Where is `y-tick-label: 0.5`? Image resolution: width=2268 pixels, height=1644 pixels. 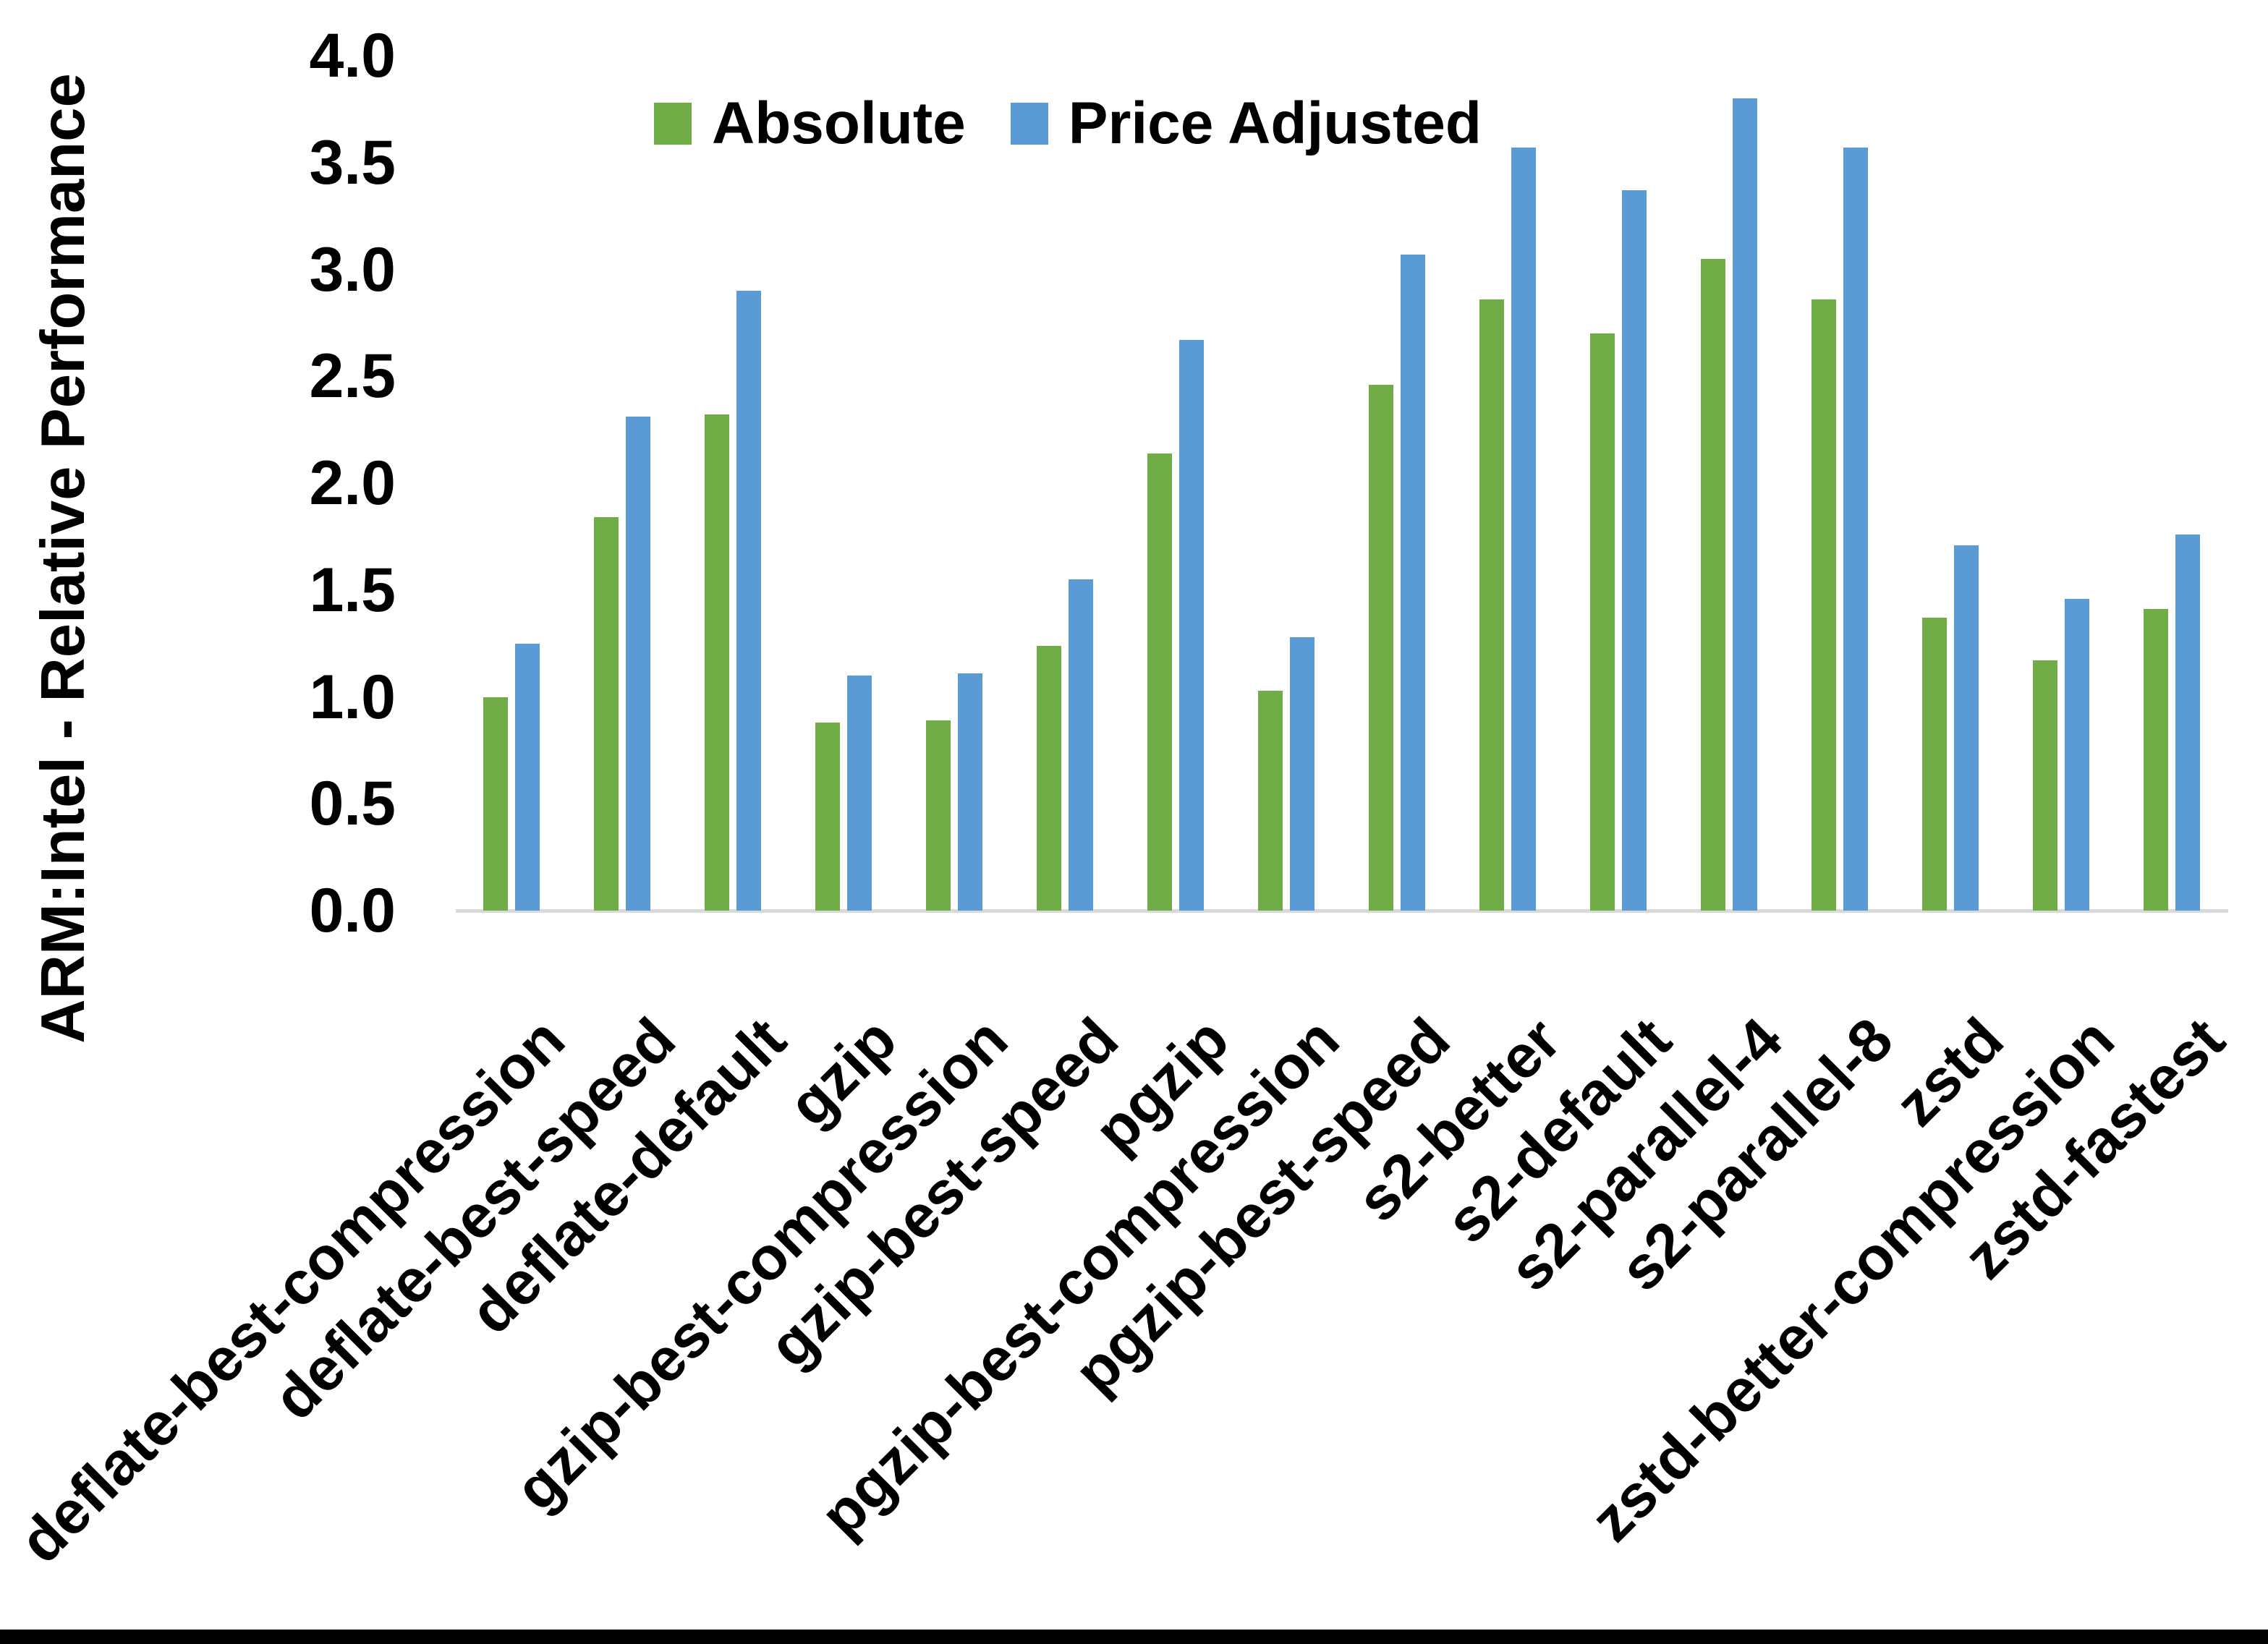 y-tick-label: 0.5 is located at coordinates (352, 804).